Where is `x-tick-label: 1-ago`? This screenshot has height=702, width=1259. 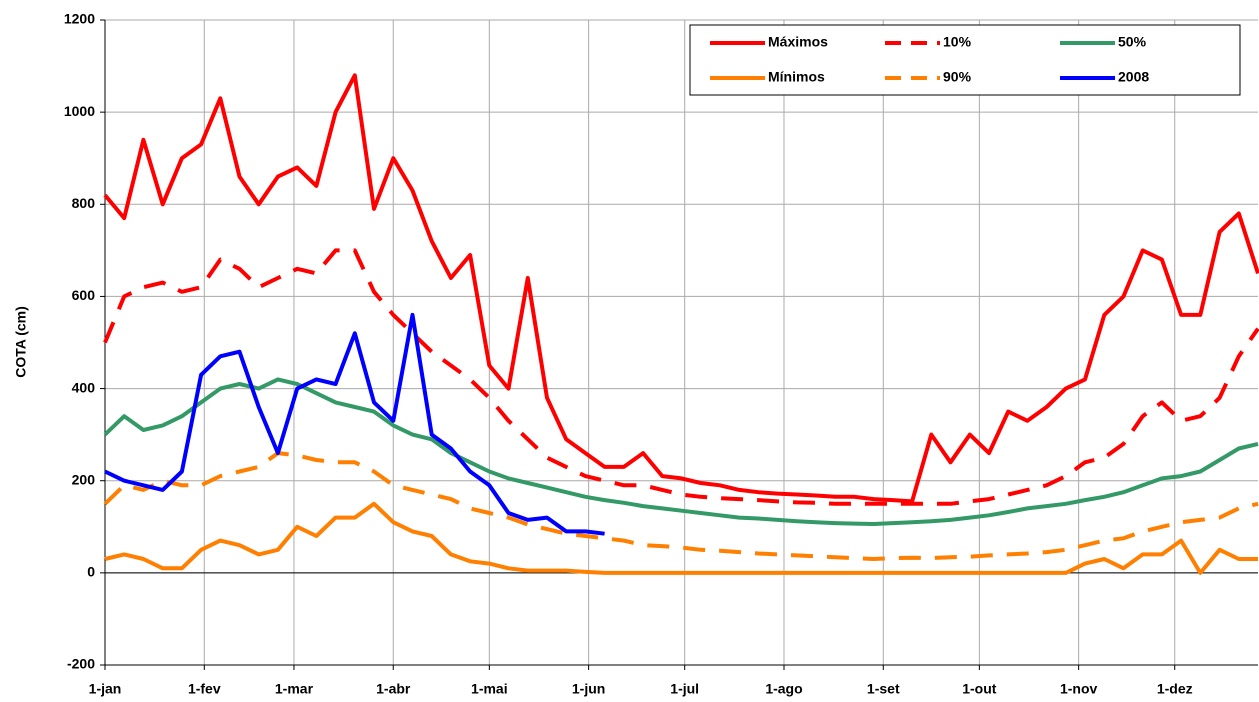 x-tick-label: 1-ago is located at coordinates (783, 689).